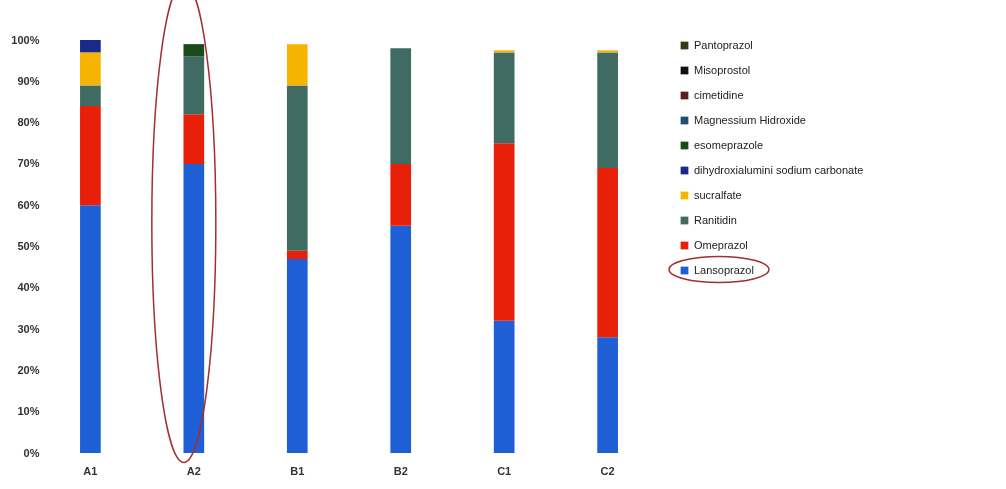 Image resolution: width=1006 pixels, height=489 pixels. What do you see at coordinates (28, 204) in the screenshot?
I see `y-tick-label: 60%` at bounding box center [28, 204].